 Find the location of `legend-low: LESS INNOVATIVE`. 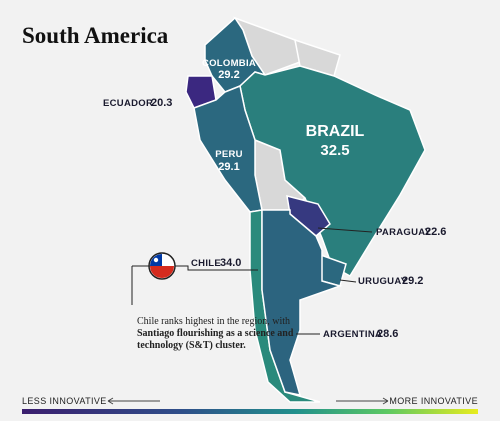

legend-low: LESS INNOVATIVE is located at coordinates (64, 401).